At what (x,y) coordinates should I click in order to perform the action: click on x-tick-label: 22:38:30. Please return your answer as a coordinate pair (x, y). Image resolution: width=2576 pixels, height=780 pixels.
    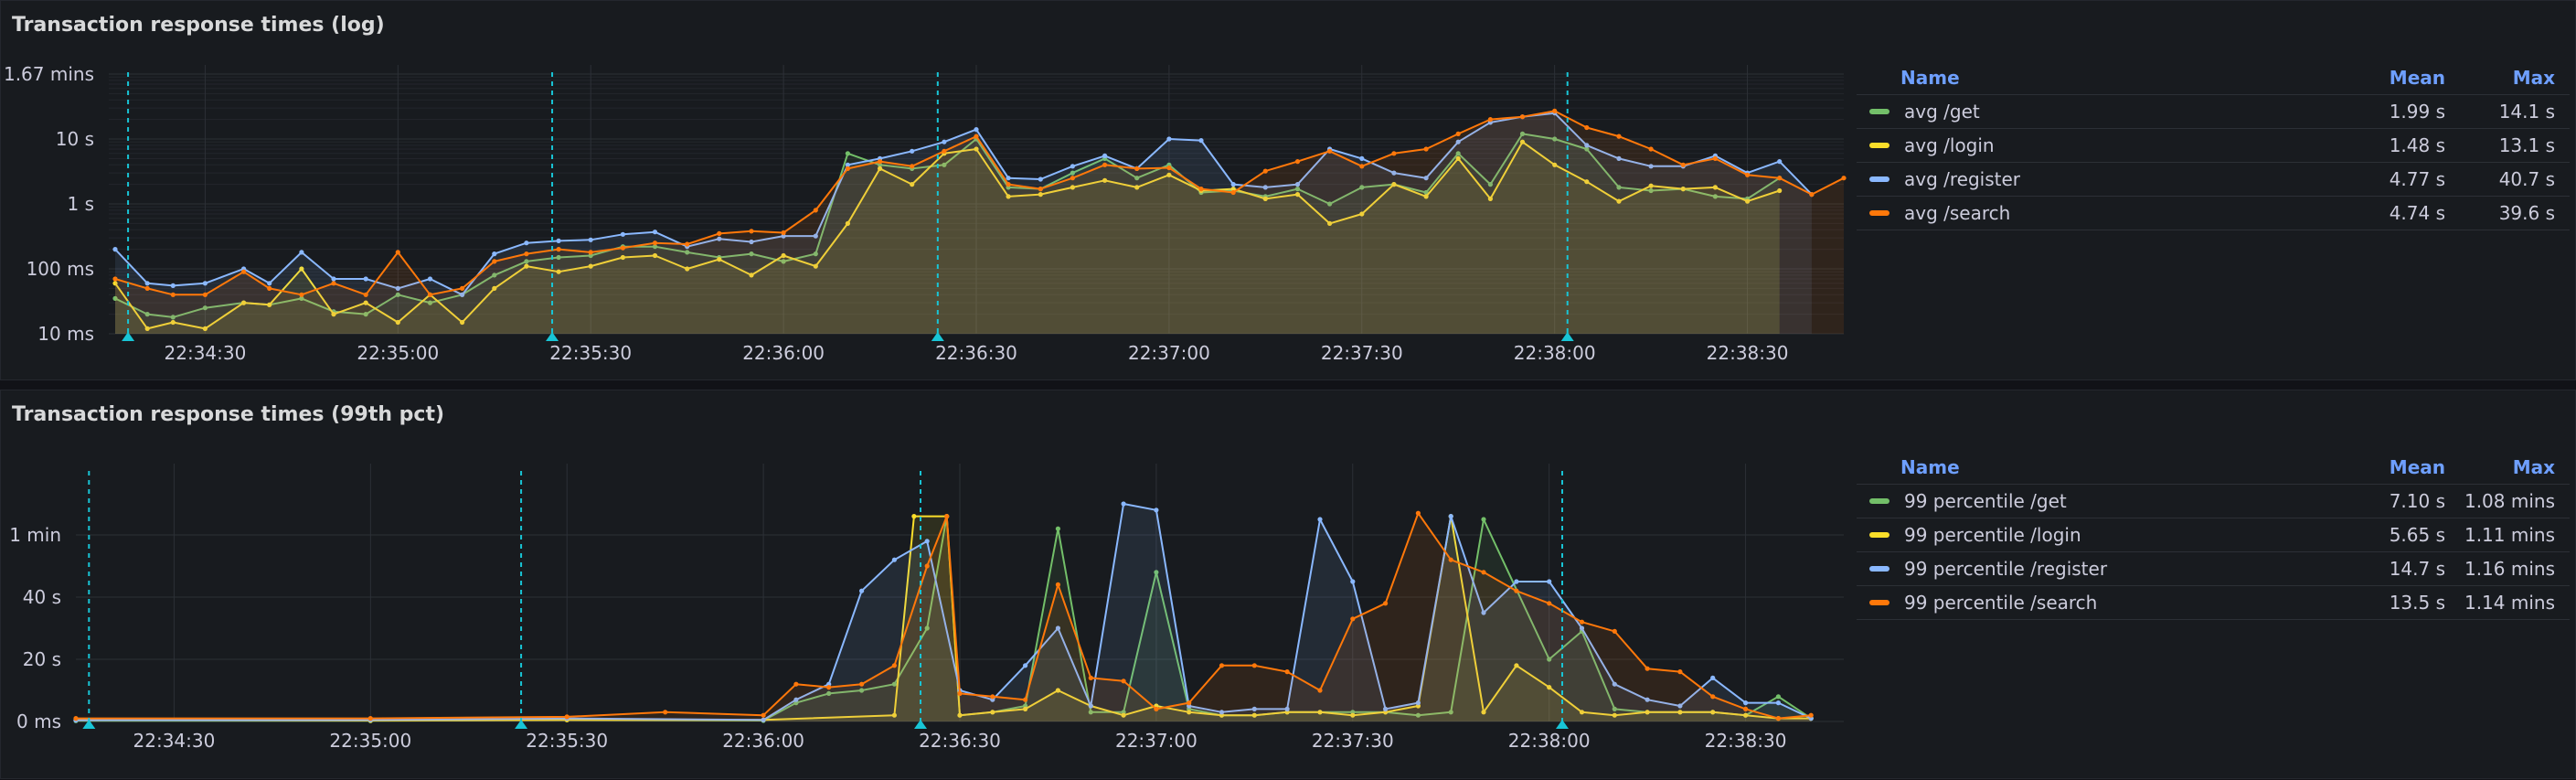
    Looking at the image, I should click on (1746, 741).